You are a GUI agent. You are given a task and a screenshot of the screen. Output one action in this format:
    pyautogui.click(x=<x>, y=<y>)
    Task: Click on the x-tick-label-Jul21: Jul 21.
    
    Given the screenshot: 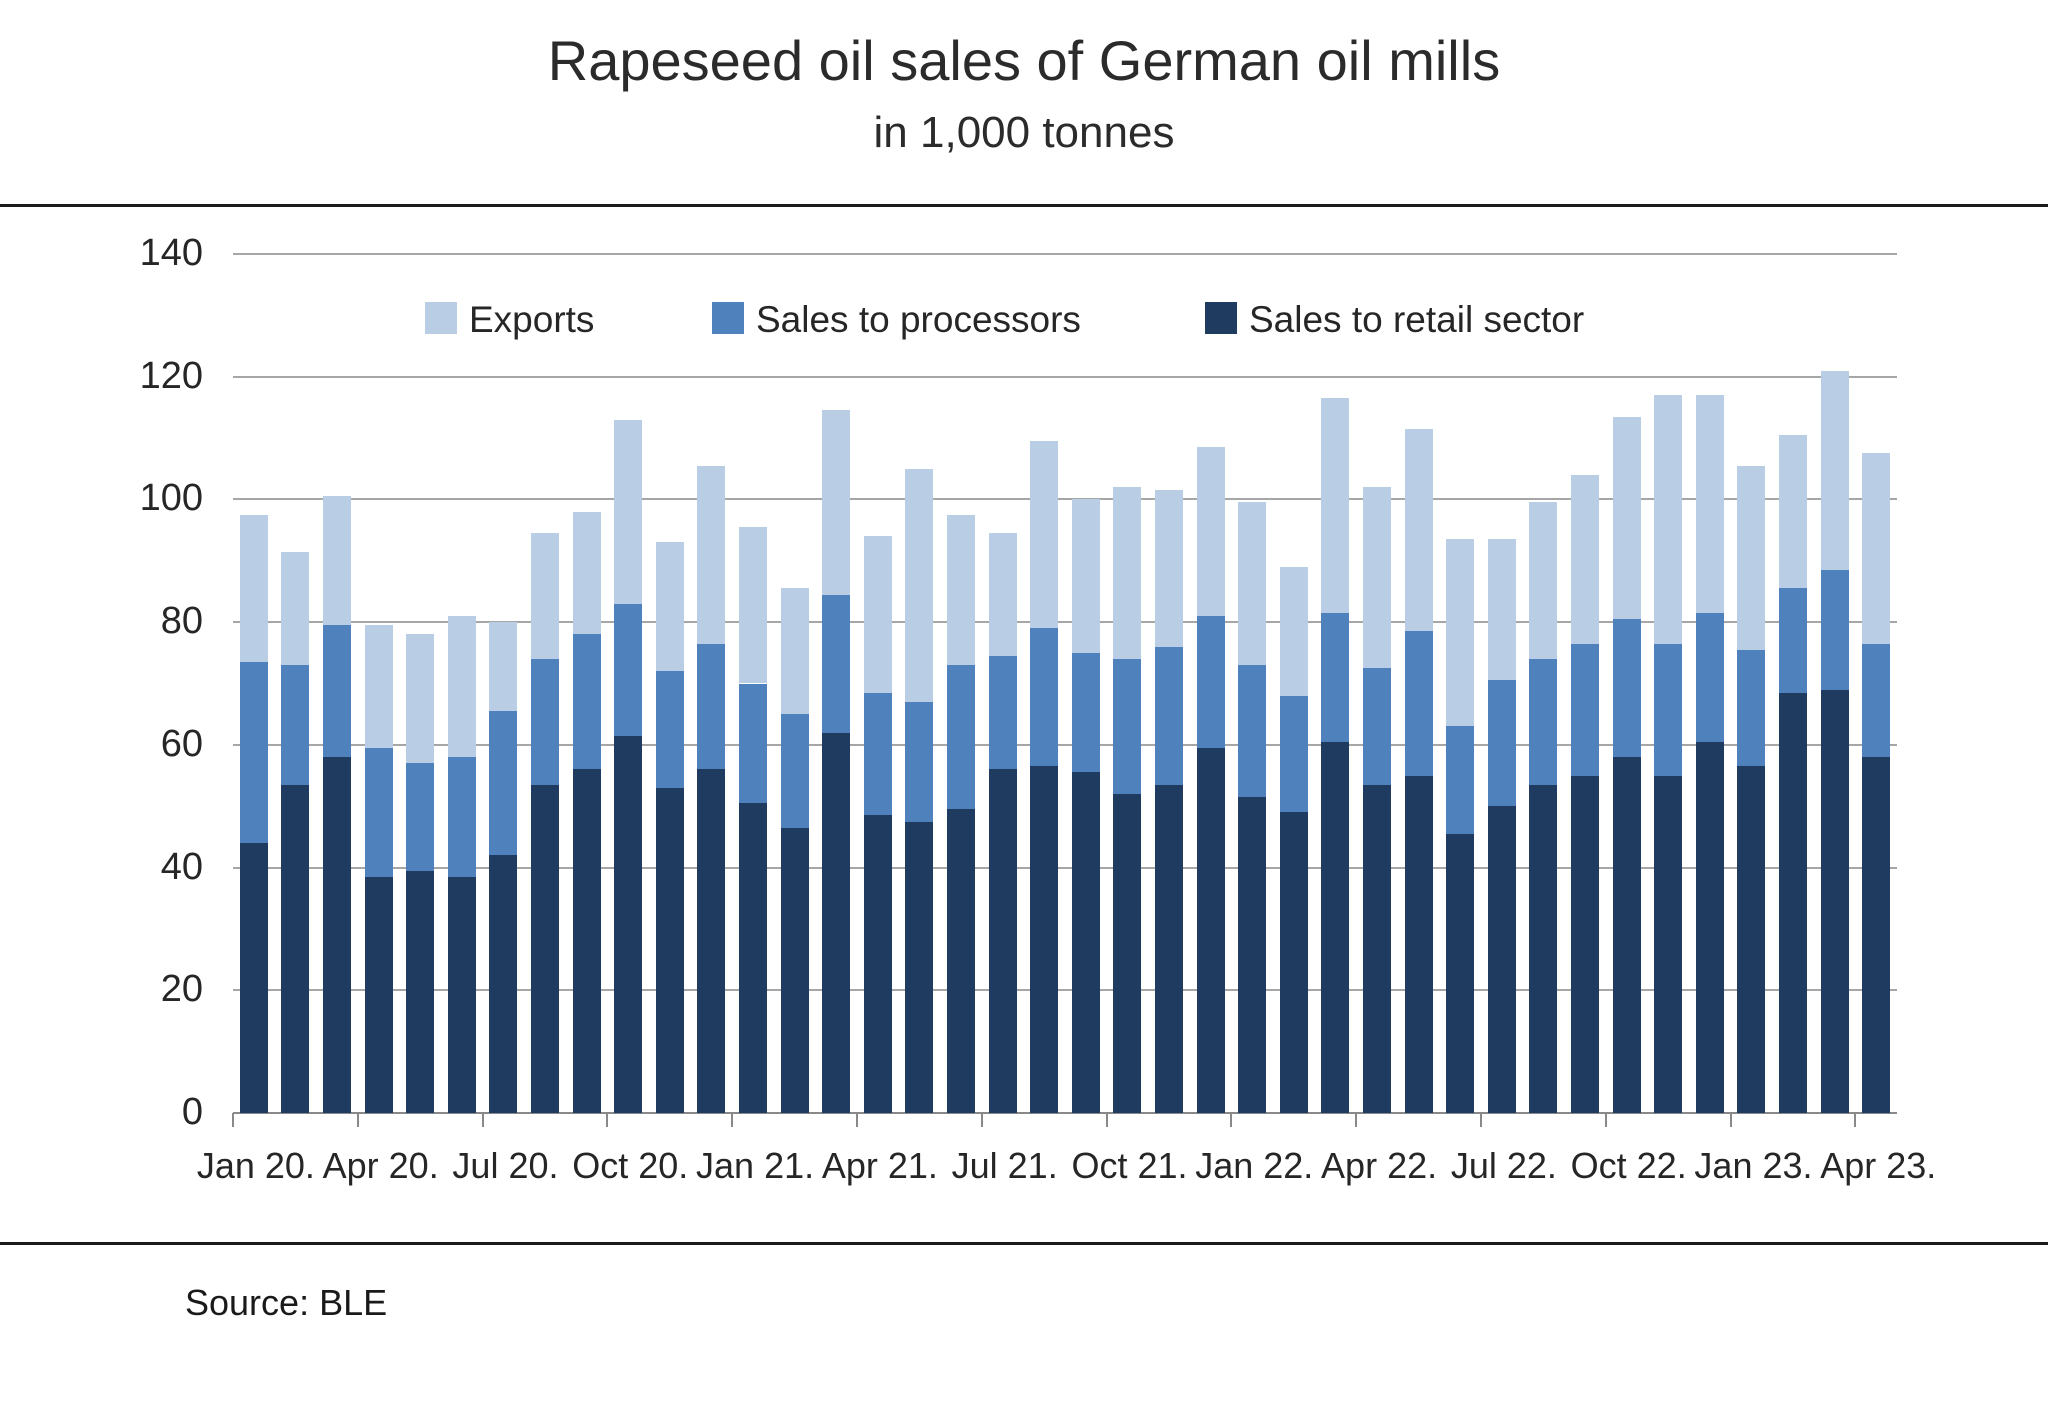 What is the action you would take?
    pyautogui.click(x=1004, y=1165)
    